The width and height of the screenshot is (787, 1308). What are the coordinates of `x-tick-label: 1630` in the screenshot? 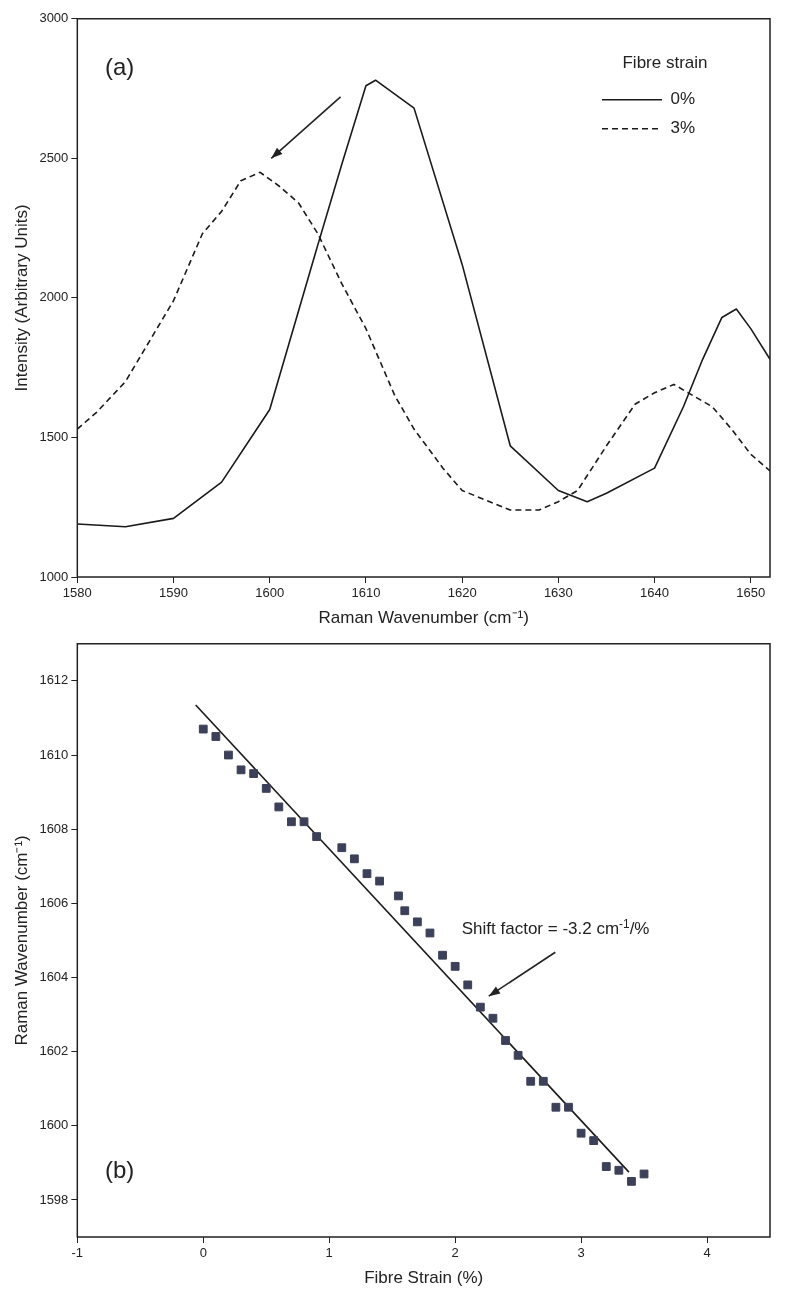 It's located at (558, 593).